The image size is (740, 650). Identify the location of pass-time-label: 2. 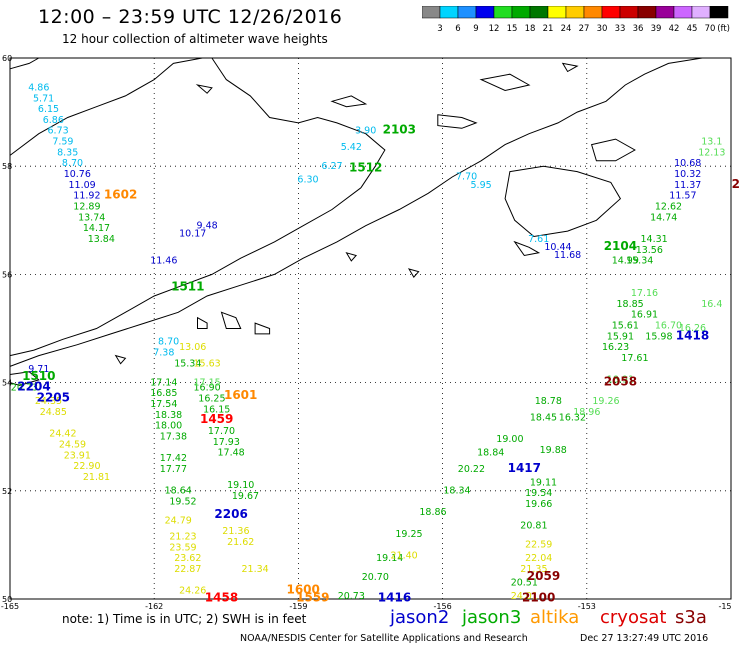
(736, 184).